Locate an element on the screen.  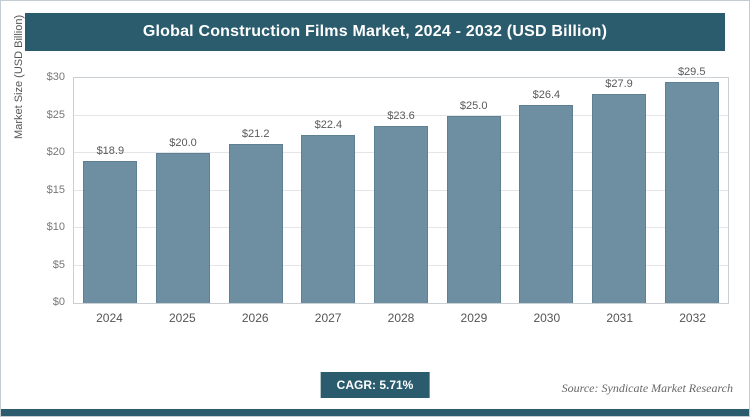
x-tick-label: 2027 is located at coordinates (328, 318).